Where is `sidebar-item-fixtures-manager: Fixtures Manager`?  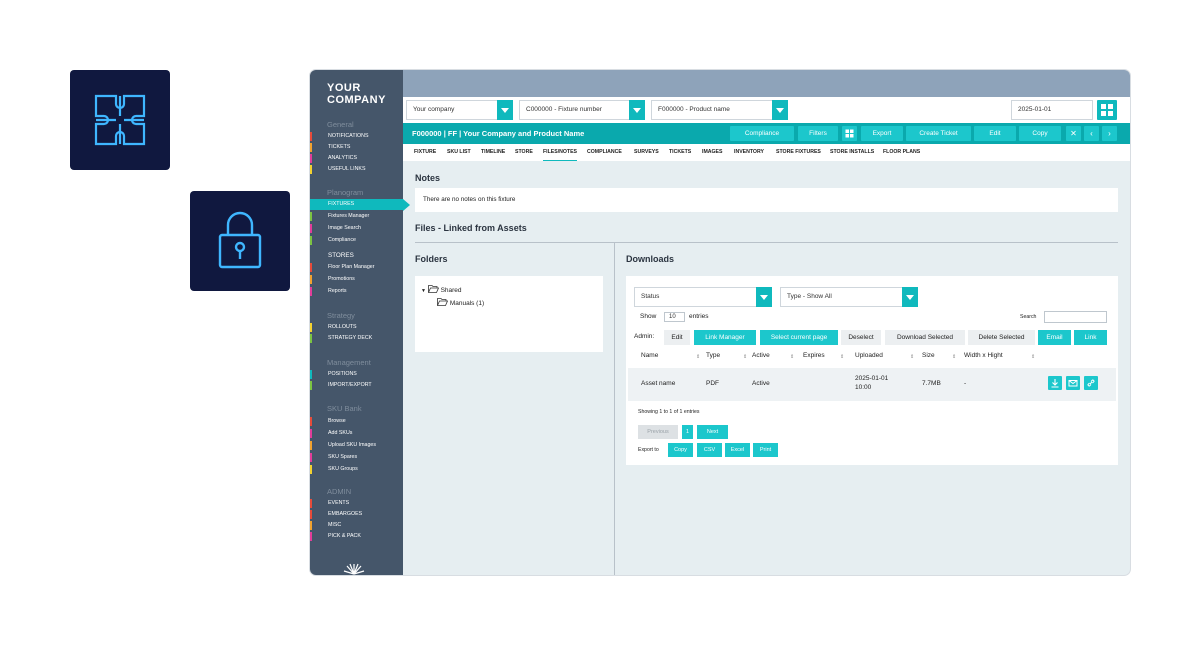
sidebar-item-fixtures-manager: Fixtures Manager is located at coordinates (356, 216).